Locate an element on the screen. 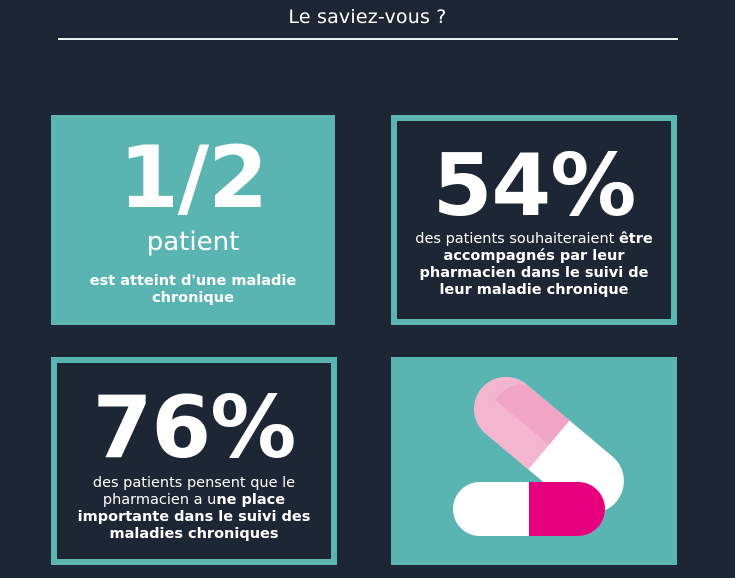 The width and height of the screenshot is (735, 578). illustration-card is located at coordinates (534, 461).